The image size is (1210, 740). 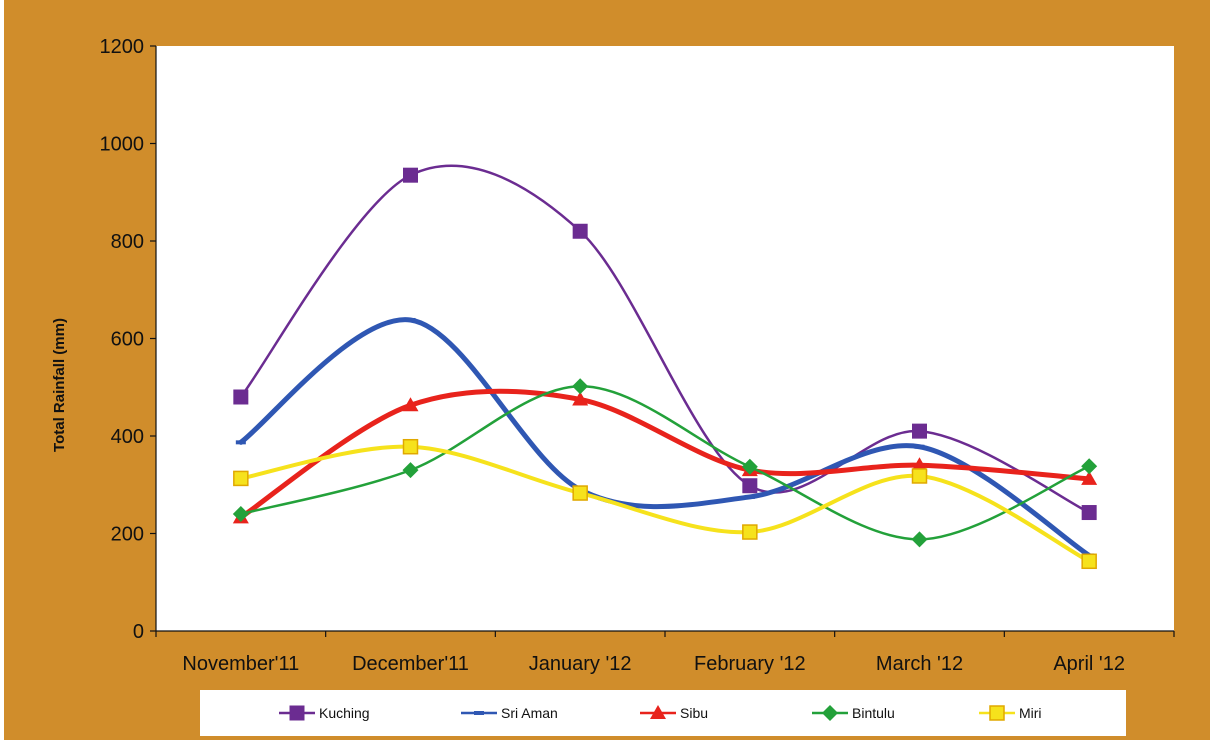 What do you see at coordinates (410, 664) in the screenshot?
I see `x-tick-label: December'11` at bounding box center [410, 664].